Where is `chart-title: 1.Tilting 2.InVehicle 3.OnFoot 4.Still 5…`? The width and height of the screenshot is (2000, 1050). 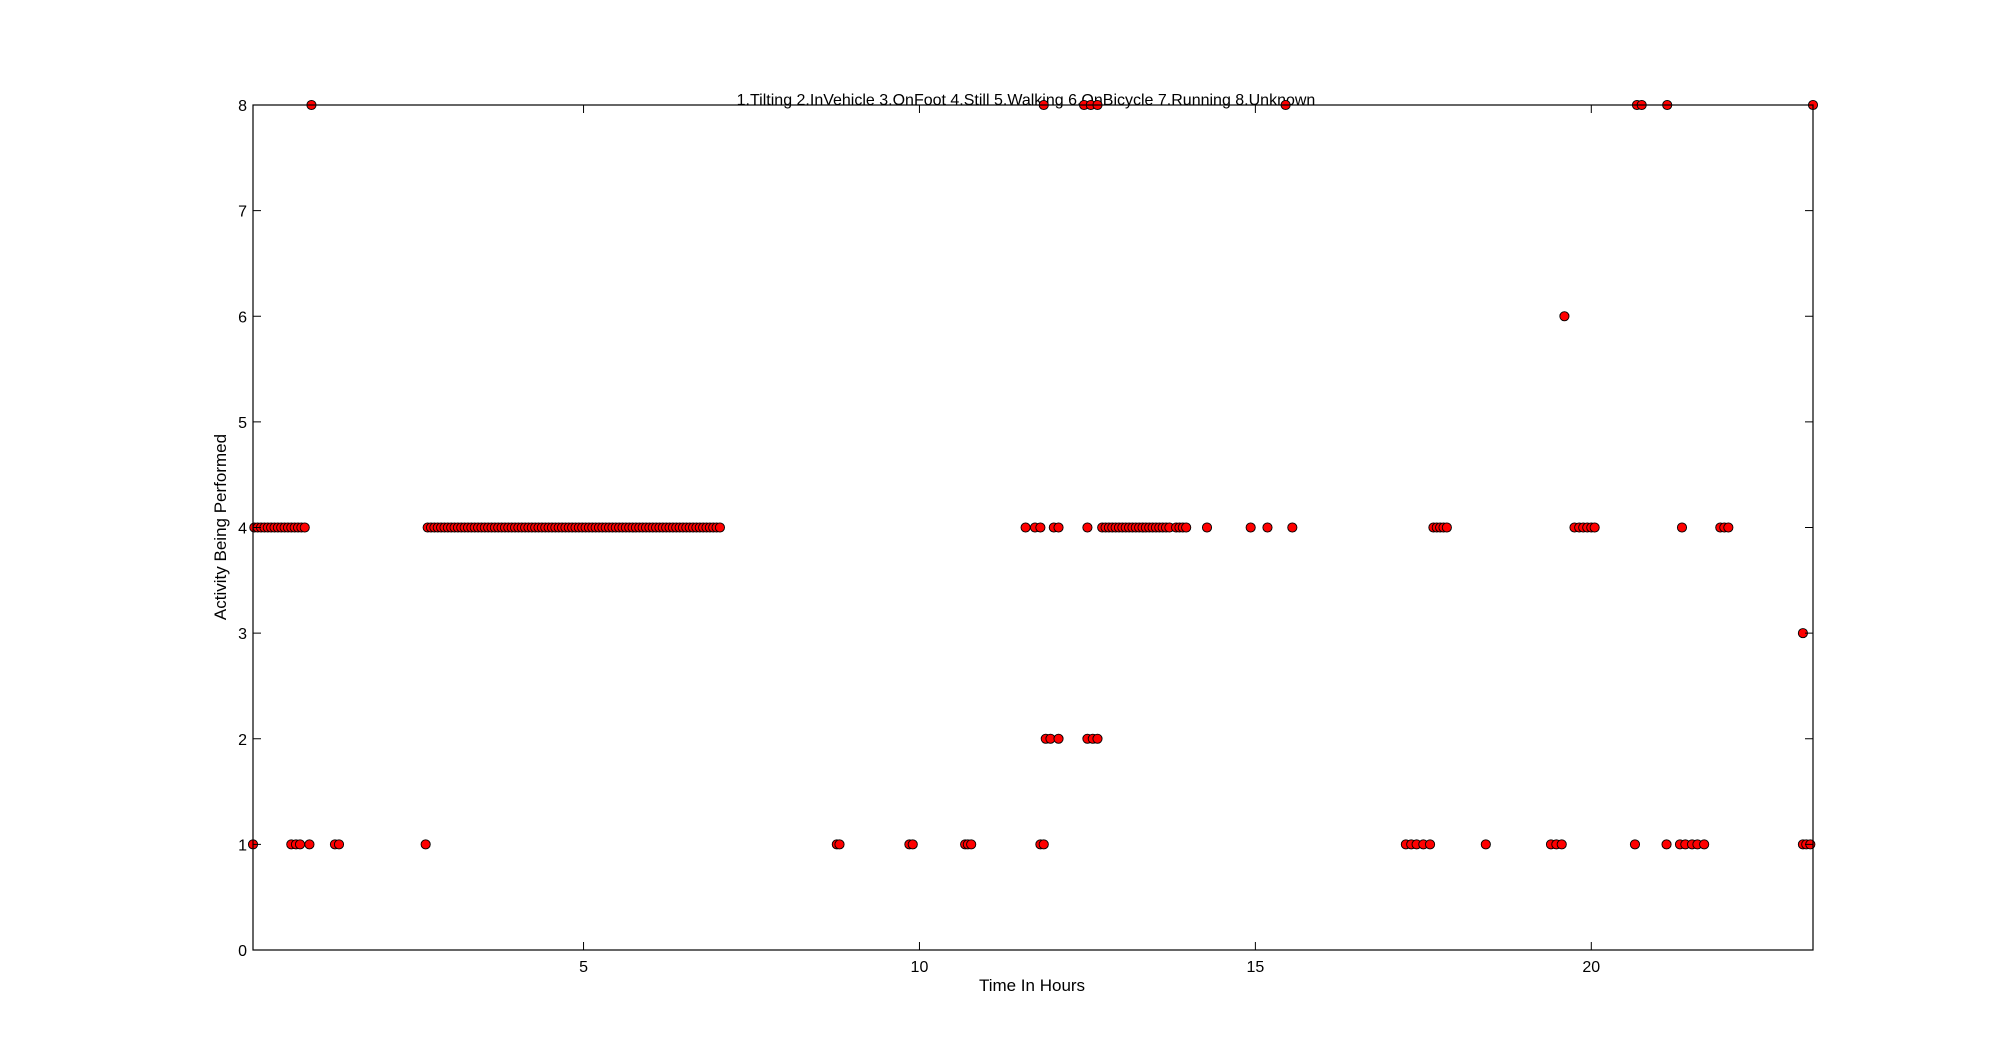
chart-title: 1.Tilting 2.InVehicle 3.OnFoot 4.Still 5… is located at coordinates (1026, 100).